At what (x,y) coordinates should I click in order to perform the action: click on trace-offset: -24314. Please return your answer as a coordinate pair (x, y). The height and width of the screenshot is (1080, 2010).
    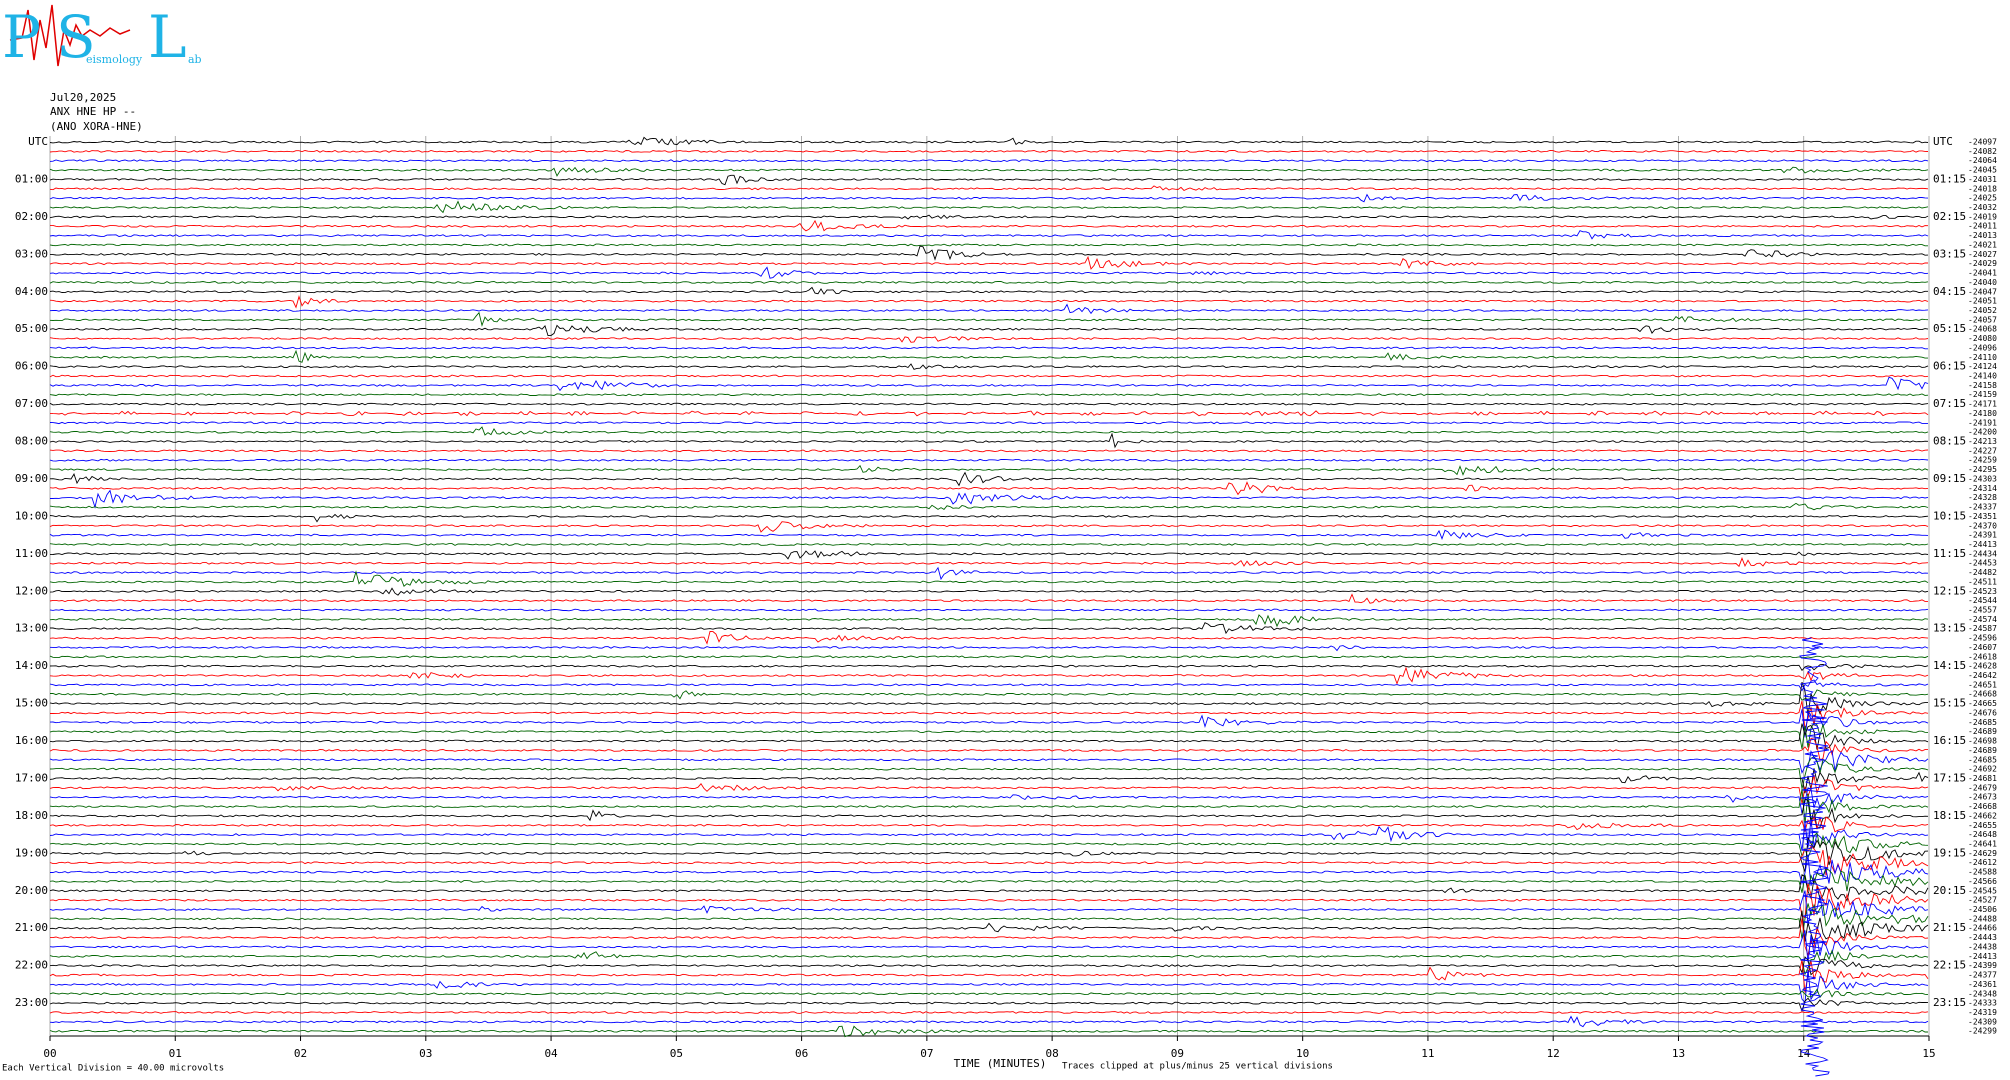
    Looking at the image, I should click on (1982, 488).